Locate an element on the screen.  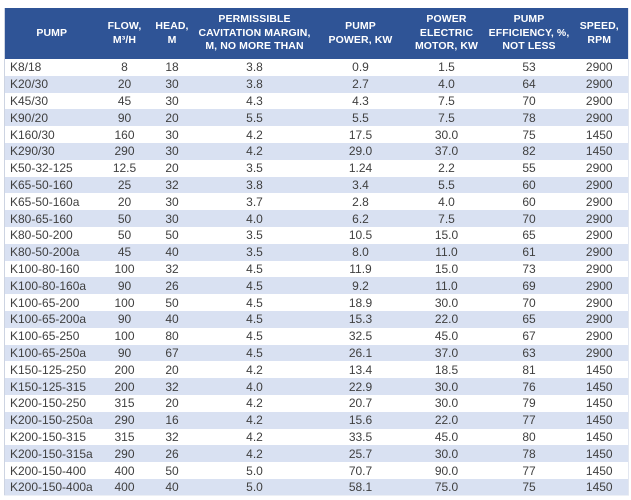
value-cell: 60 is located at coordinates (529, 184).